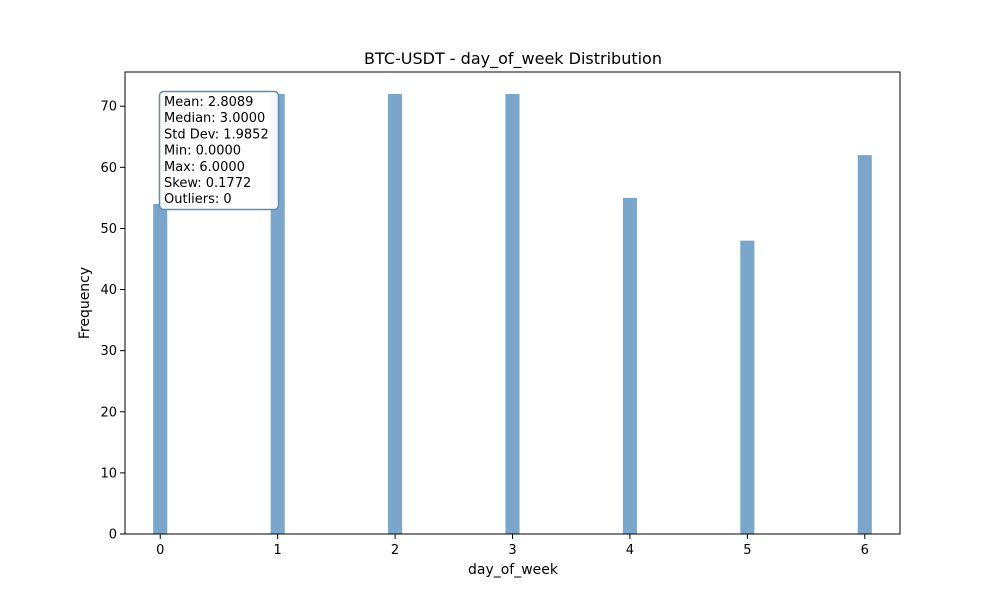 This screenshot has width=1000, height=600. I want to click on stats-line: Median: 3.0000, so click(214, 118).